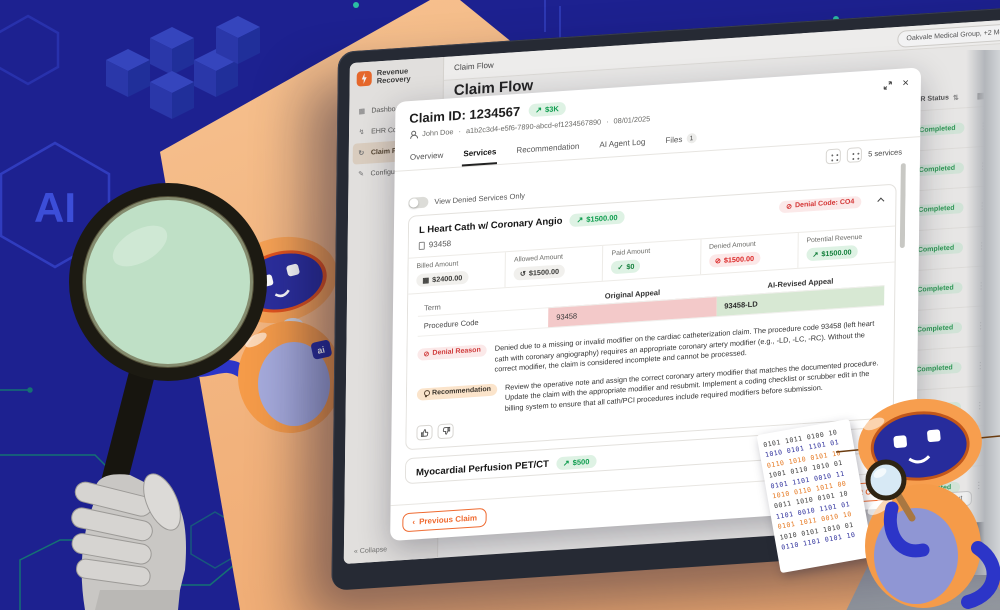  Describe the element at coordinates (421, 245) in the screenshot. I see `document-icon` at that location.